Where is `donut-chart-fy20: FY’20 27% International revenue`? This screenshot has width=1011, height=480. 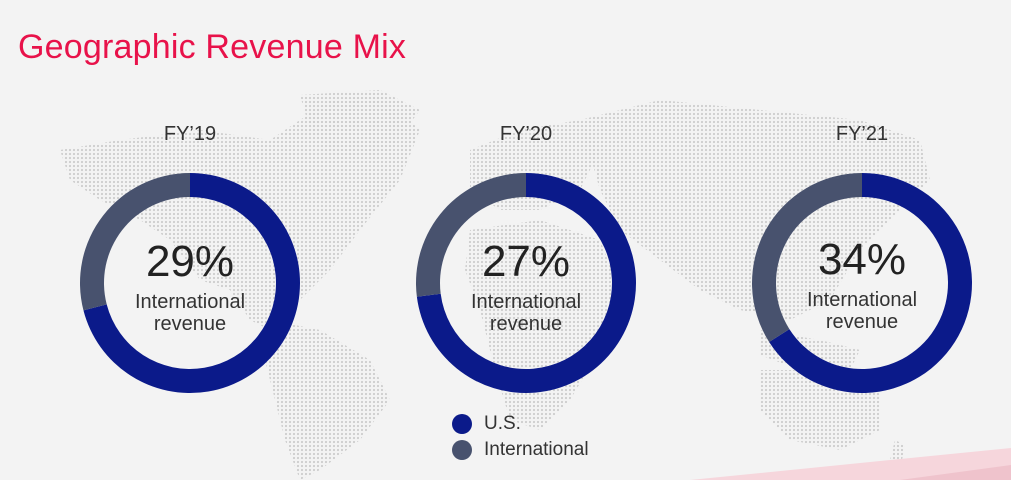
donut-chart-fy20: FY’20 27% International revenue is located at coordinates (526, 273).